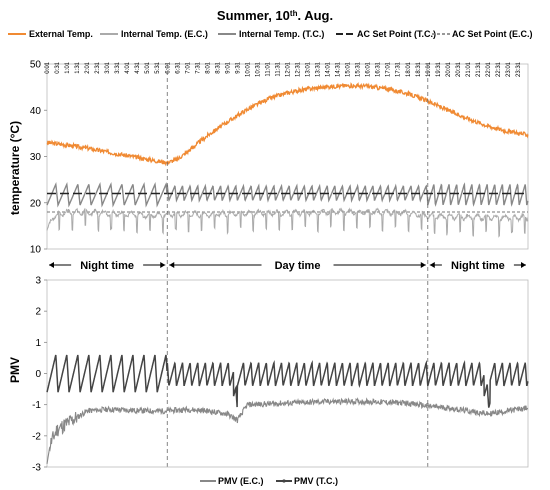  Describe the element at coordinates (138, 67) in the screenshot. I see `x-tick-label: 4:31` at that location.